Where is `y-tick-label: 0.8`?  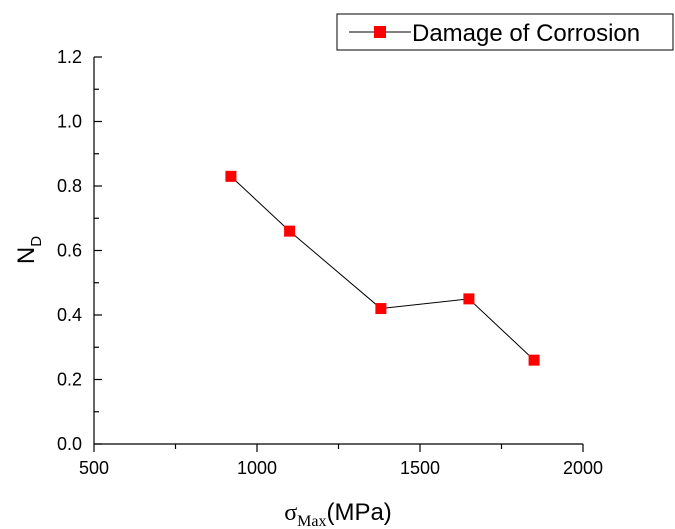
y-tick-label: 0.8 is located at coordinates (69, 186).